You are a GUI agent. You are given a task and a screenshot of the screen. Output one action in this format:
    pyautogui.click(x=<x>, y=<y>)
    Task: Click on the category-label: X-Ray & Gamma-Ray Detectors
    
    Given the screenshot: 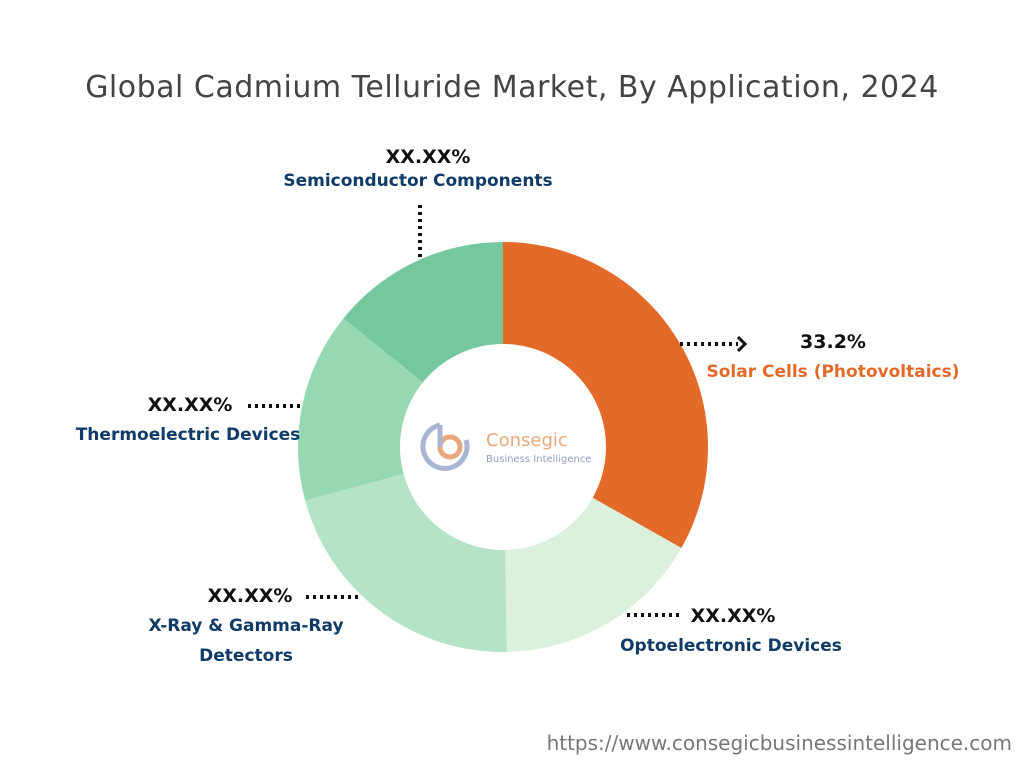 What is the action you would take?
    pyautogui.click(x=246, y=641)
    